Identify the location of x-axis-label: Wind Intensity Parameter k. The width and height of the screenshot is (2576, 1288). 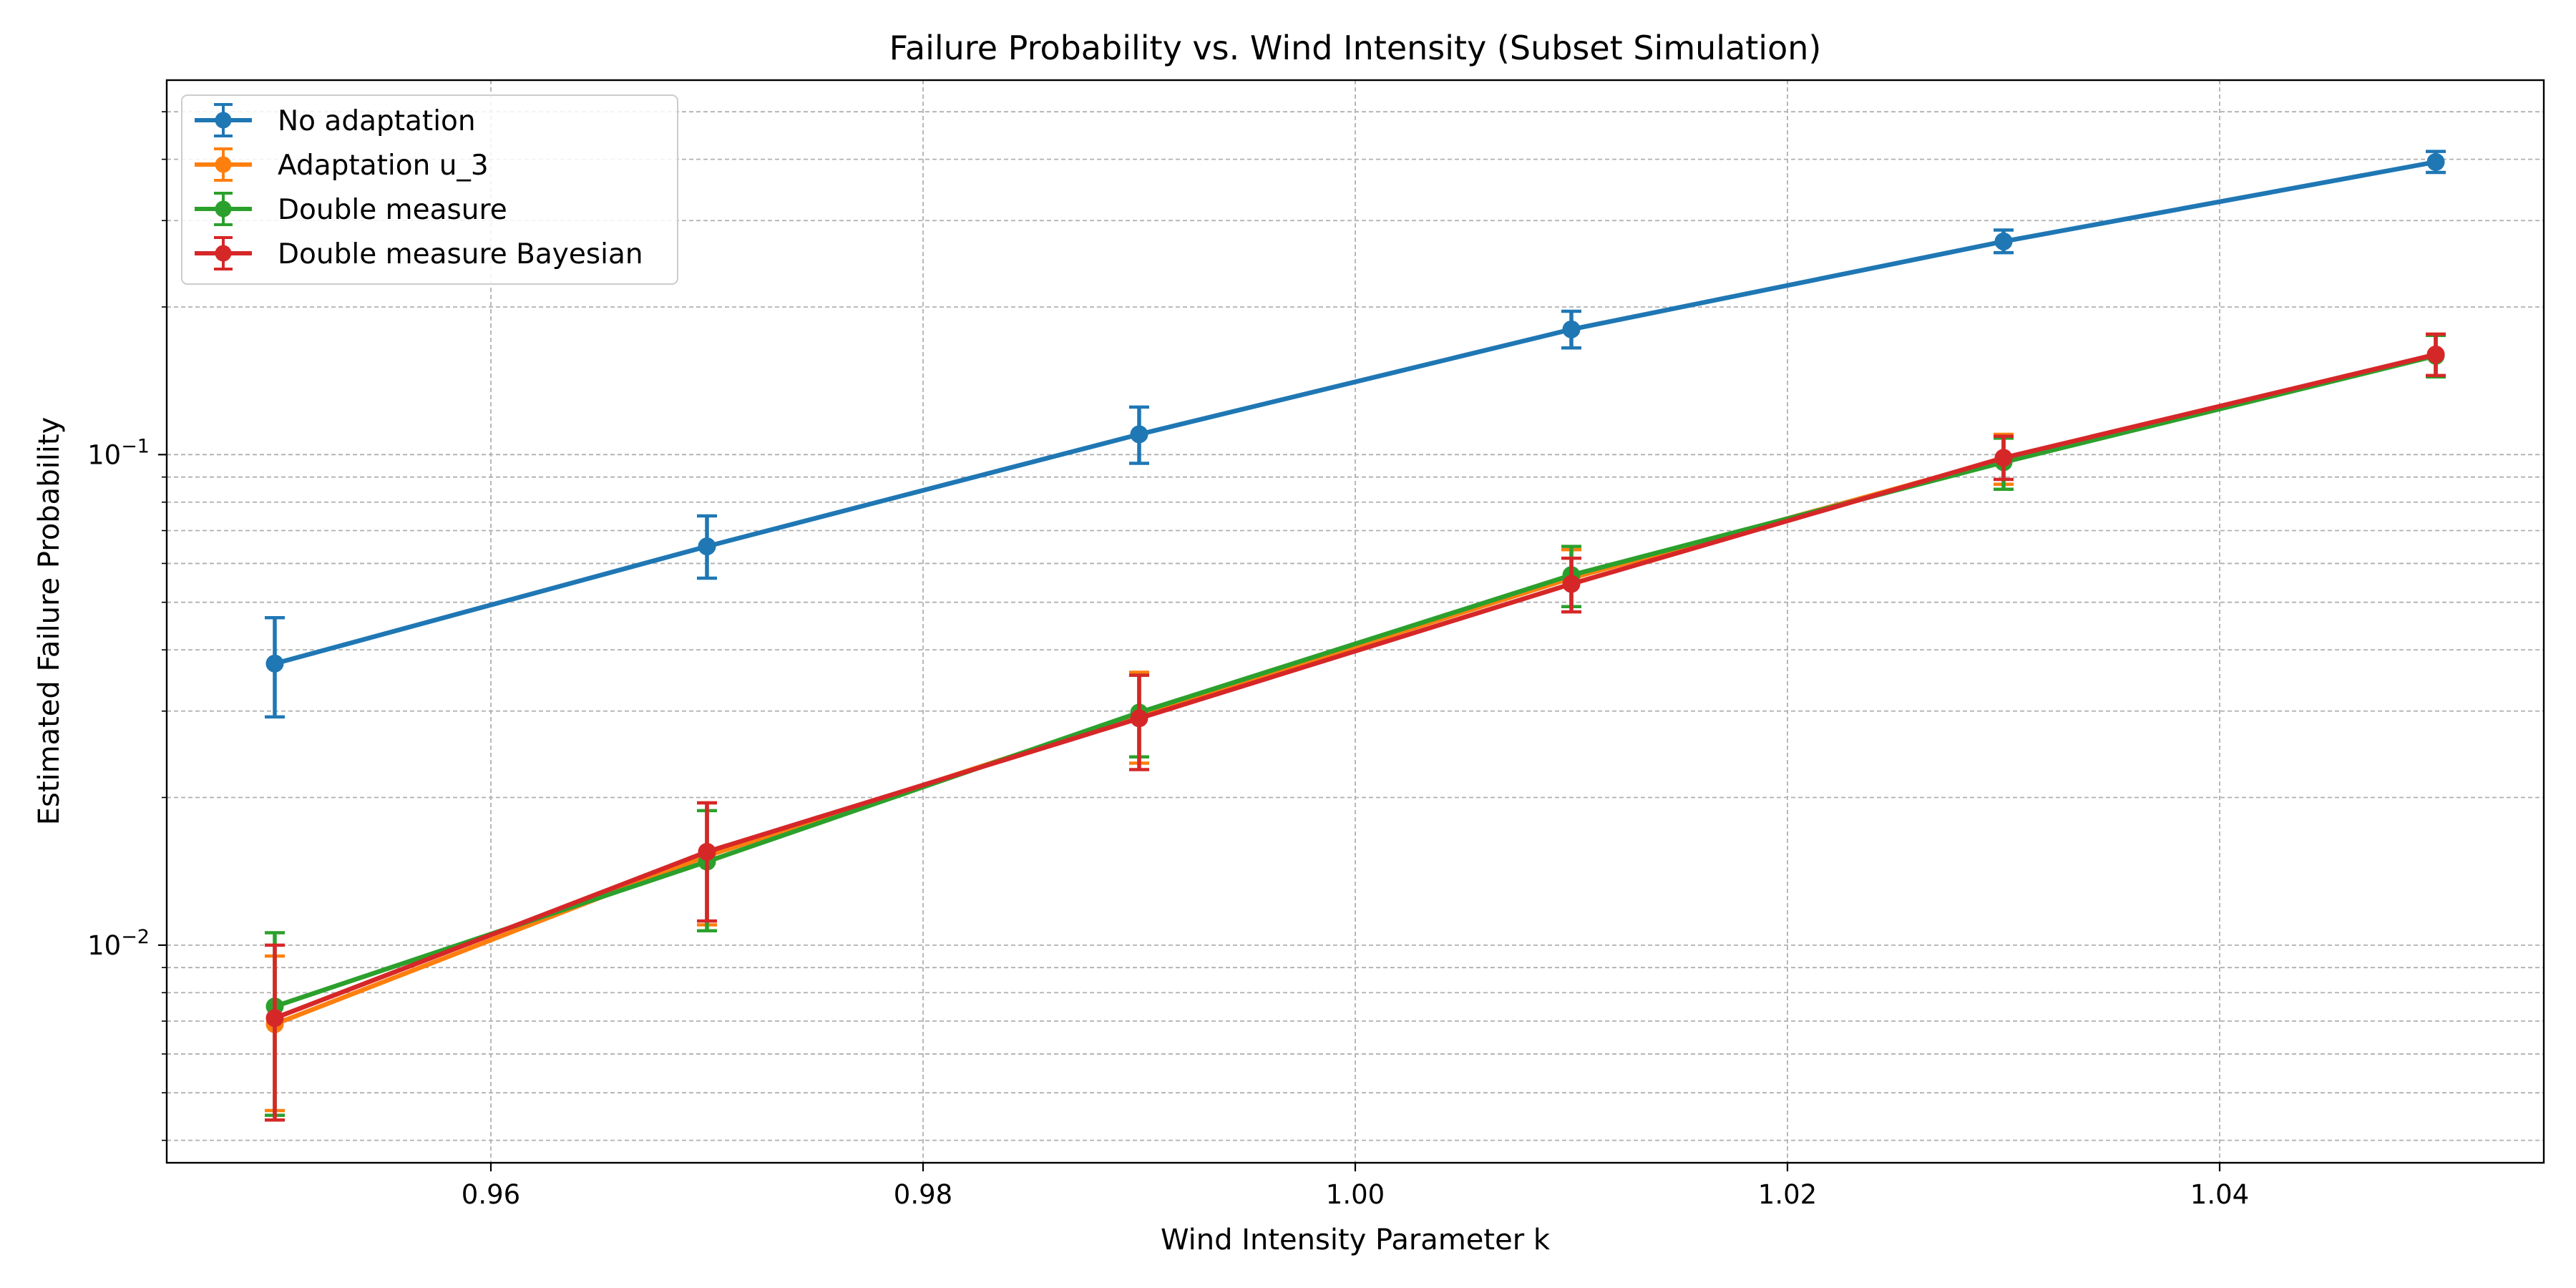
(1356, 1240).